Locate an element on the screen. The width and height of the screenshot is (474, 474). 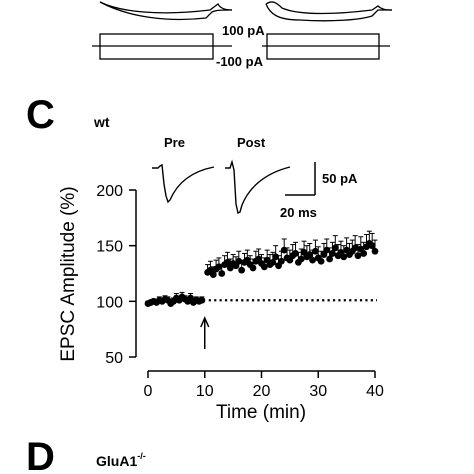
induction-arrow is located at coordinates (205, 332).